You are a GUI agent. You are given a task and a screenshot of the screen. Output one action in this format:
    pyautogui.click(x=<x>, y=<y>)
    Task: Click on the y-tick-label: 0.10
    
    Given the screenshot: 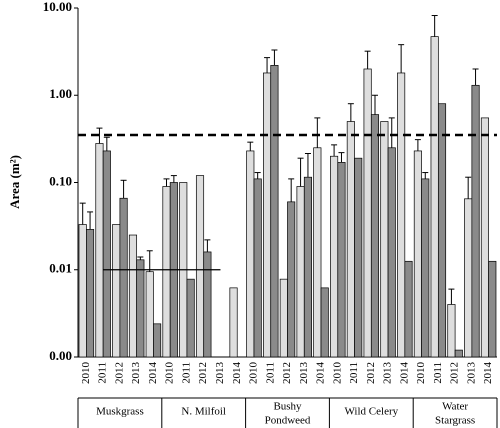 What is the action you would take?
    pyautogui.click(x=60, y=180)
    